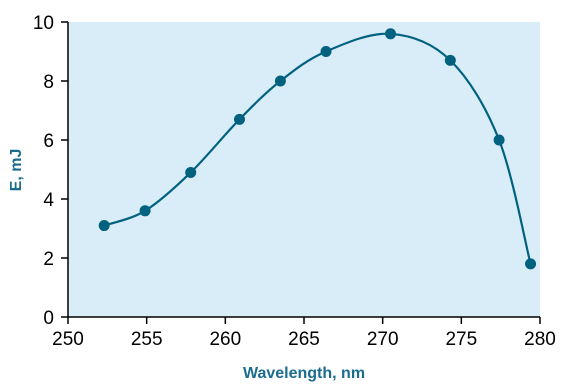 This screenshot has width=567, height=388. I want to click on y-tick-label: 10, so click(43, 23).